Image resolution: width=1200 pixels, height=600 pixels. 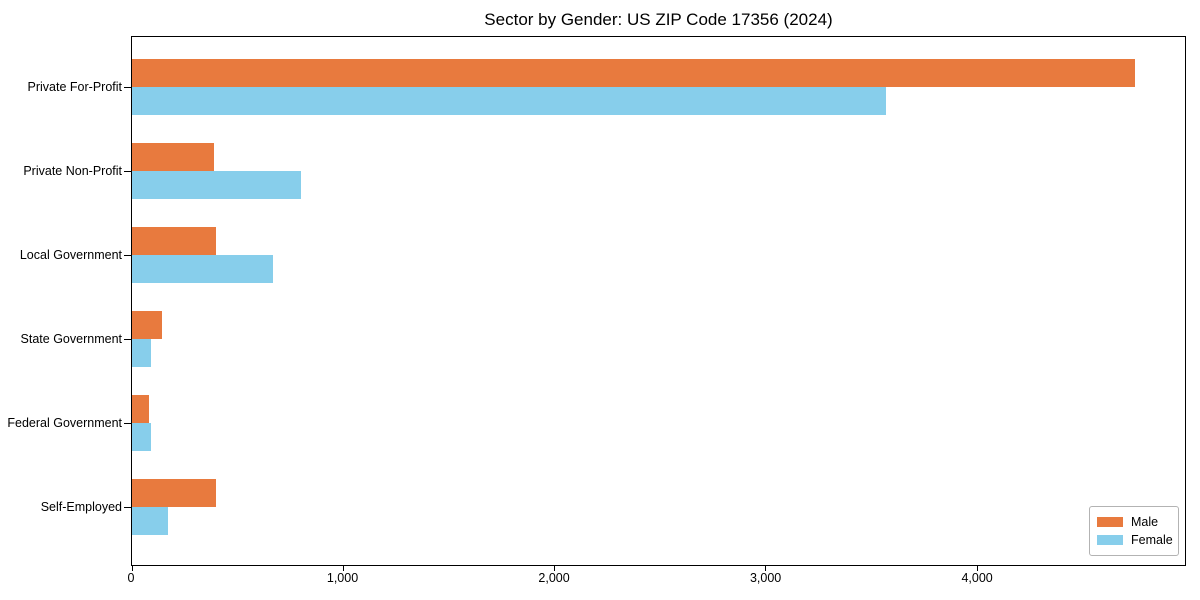 What do you see at coordinates (64, 423) in the screenshot?
I see `y-axis-label-4: Federal Government` at bounding box center [64, 423].